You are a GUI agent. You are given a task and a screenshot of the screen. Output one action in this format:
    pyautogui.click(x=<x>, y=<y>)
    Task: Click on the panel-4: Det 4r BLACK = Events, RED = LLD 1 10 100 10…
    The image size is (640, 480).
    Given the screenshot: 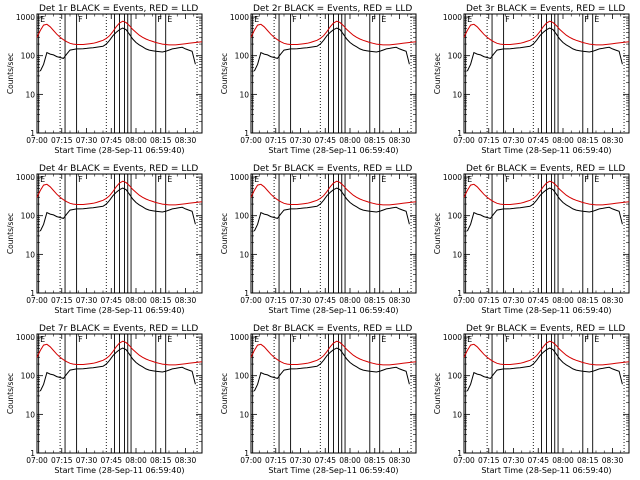 What is the action you would take?
    pyautogui.click(x=104, y=239)
    